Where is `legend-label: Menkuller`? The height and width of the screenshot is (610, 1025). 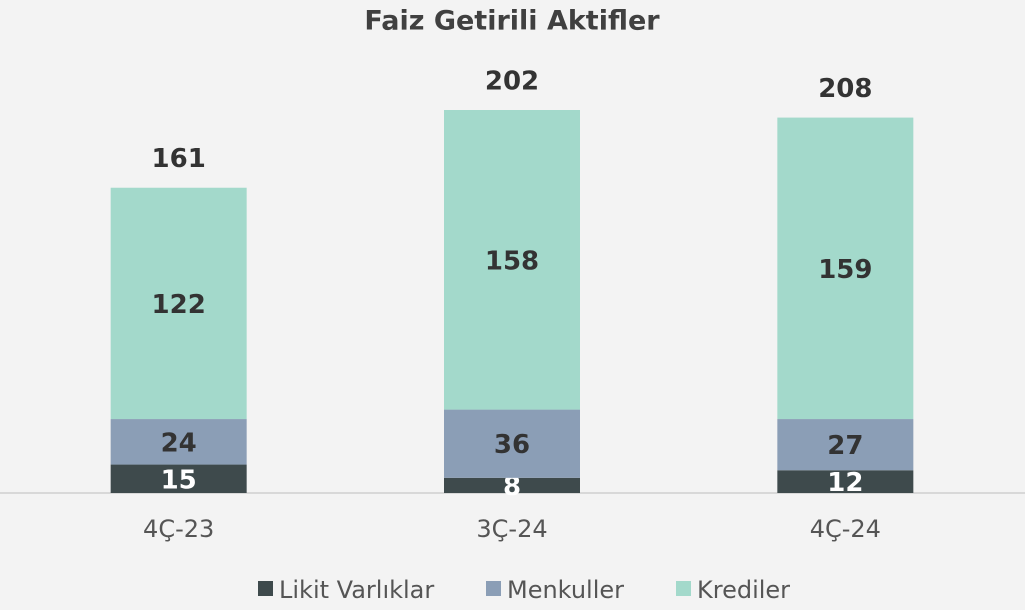
legend-label: Menkuller is located at coordinates (565, 590).